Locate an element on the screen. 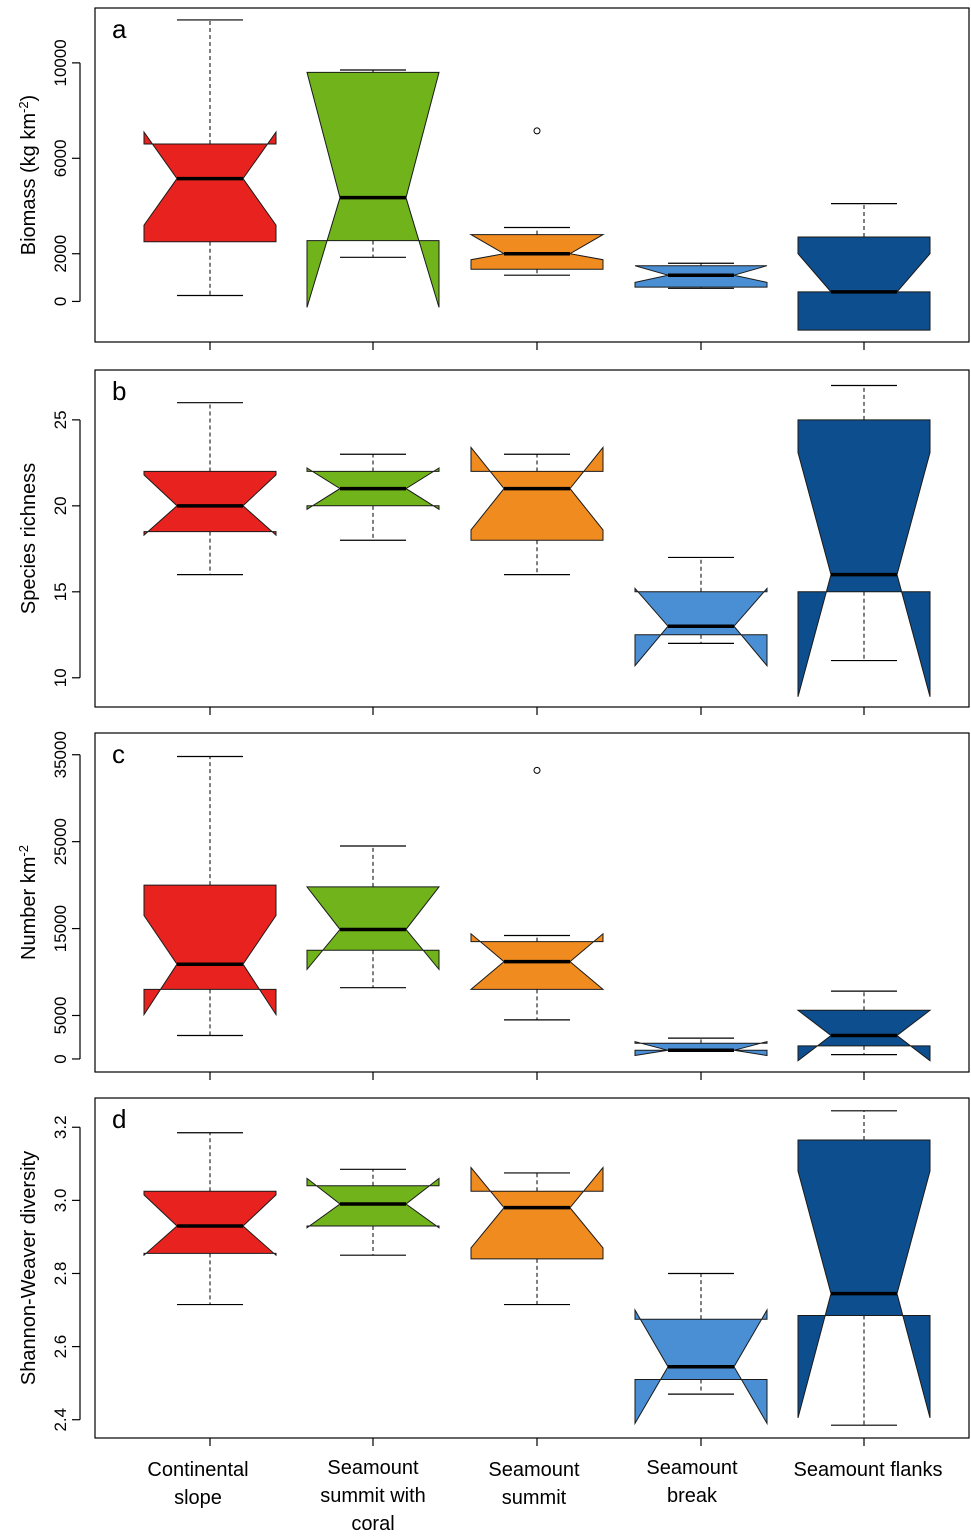  y-axis-label: Species richness is located at coordinates (29, 538).